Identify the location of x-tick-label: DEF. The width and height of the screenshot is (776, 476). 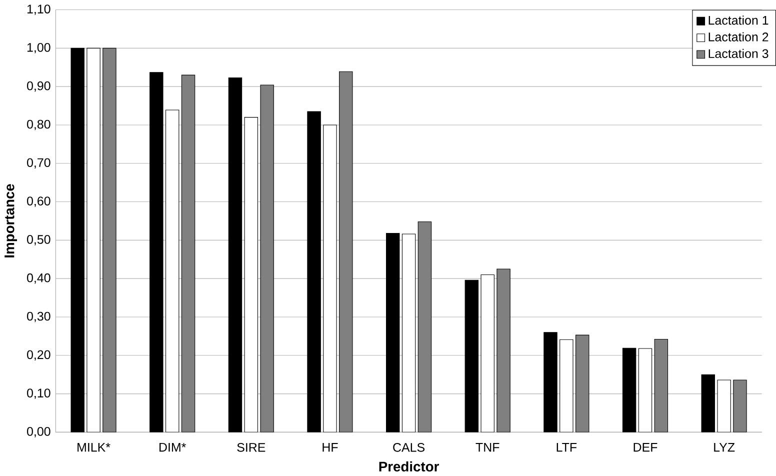
(646, 447).